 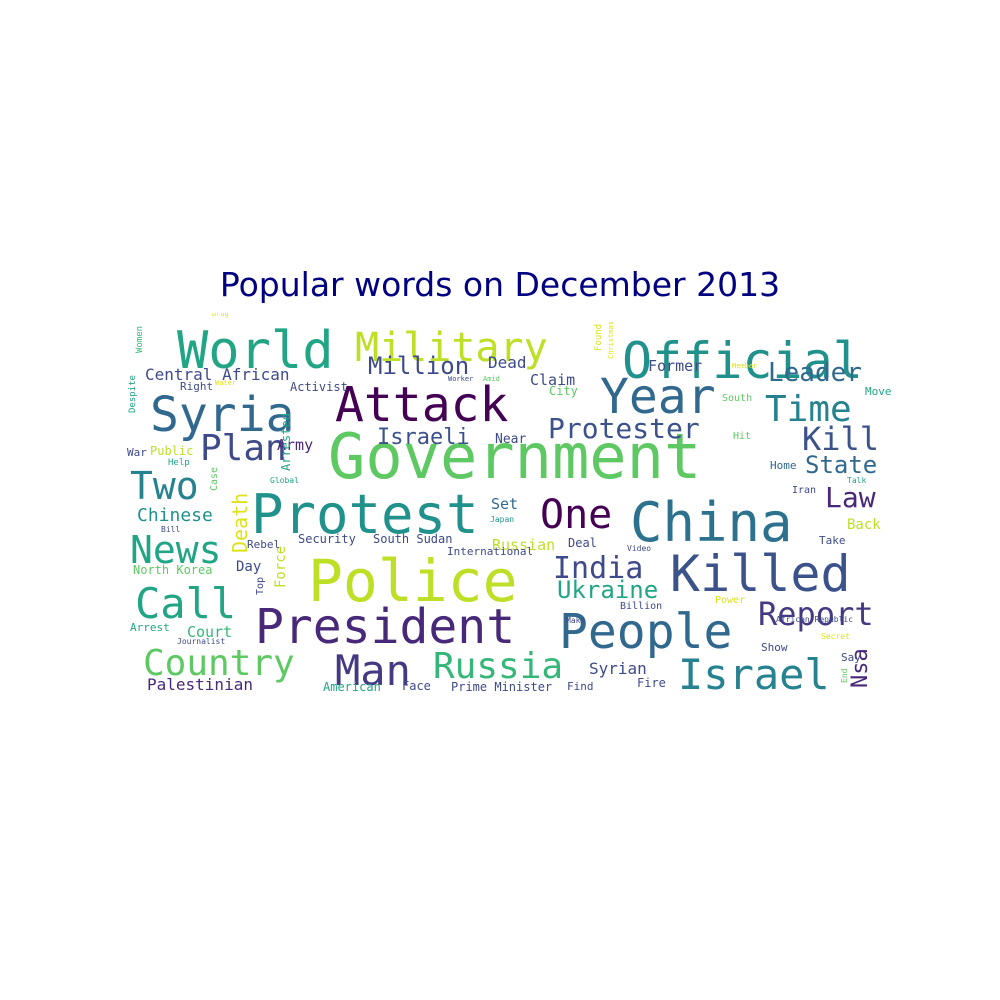 I want to click on word-nsa: Nsa, so click(x=860, y=668).